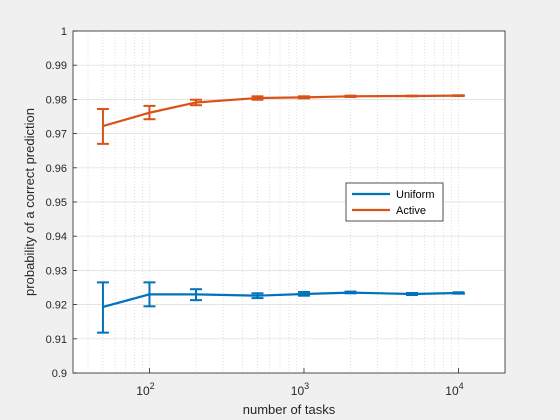 The width and height of the screenshot is (560, 420). Describe the element at coordinates (56, 135) in the screenshot. I see `y-tick-label: 0.97` at that location.